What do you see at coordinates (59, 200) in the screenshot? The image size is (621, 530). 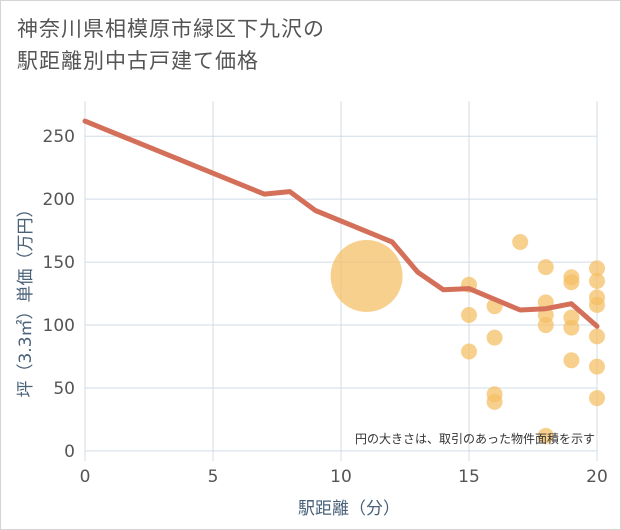 I see `y-tick-label: 200` at bounding box center [59, 200].